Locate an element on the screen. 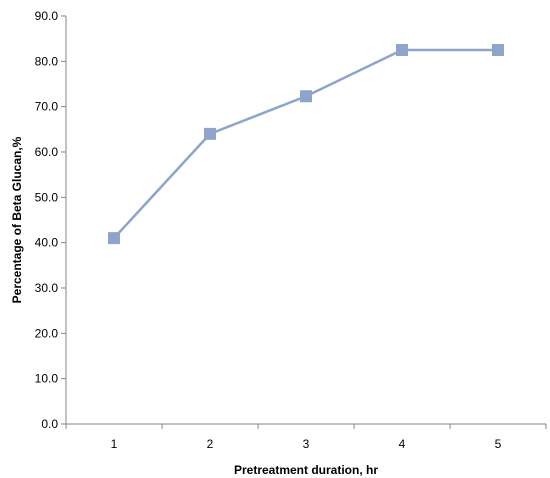 This screenshot has width=550, height=478. y-tick-label: 70.0 is located at coordinates (47, 107).